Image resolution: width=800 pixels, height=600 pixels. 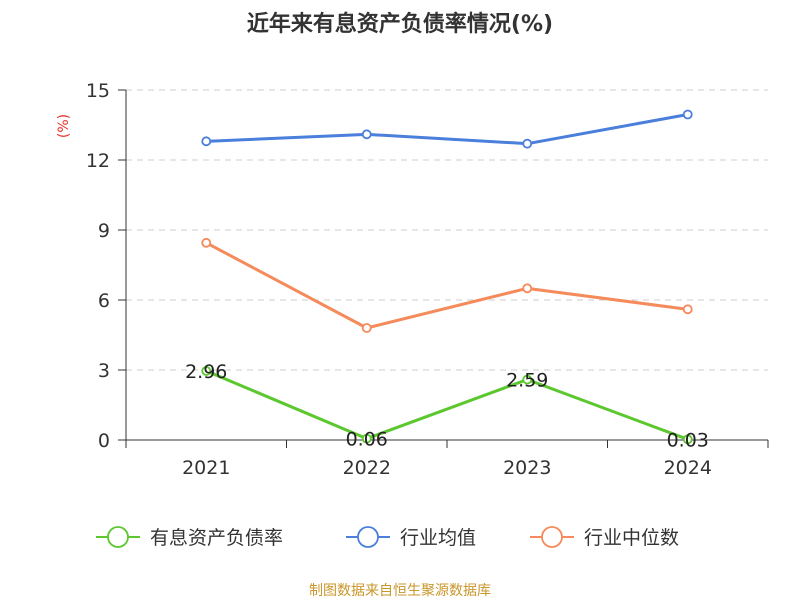 What do you see at coordinates (104, 301) in the screenshot?
I see `y-tick-label: 6` at bounding box center [104, 301].